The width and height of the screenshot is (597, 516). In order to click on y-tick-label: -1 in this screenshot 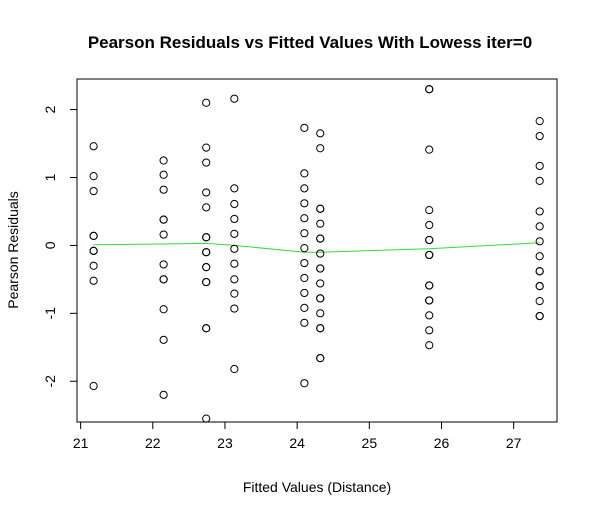, I will do `click(50, 313)`.